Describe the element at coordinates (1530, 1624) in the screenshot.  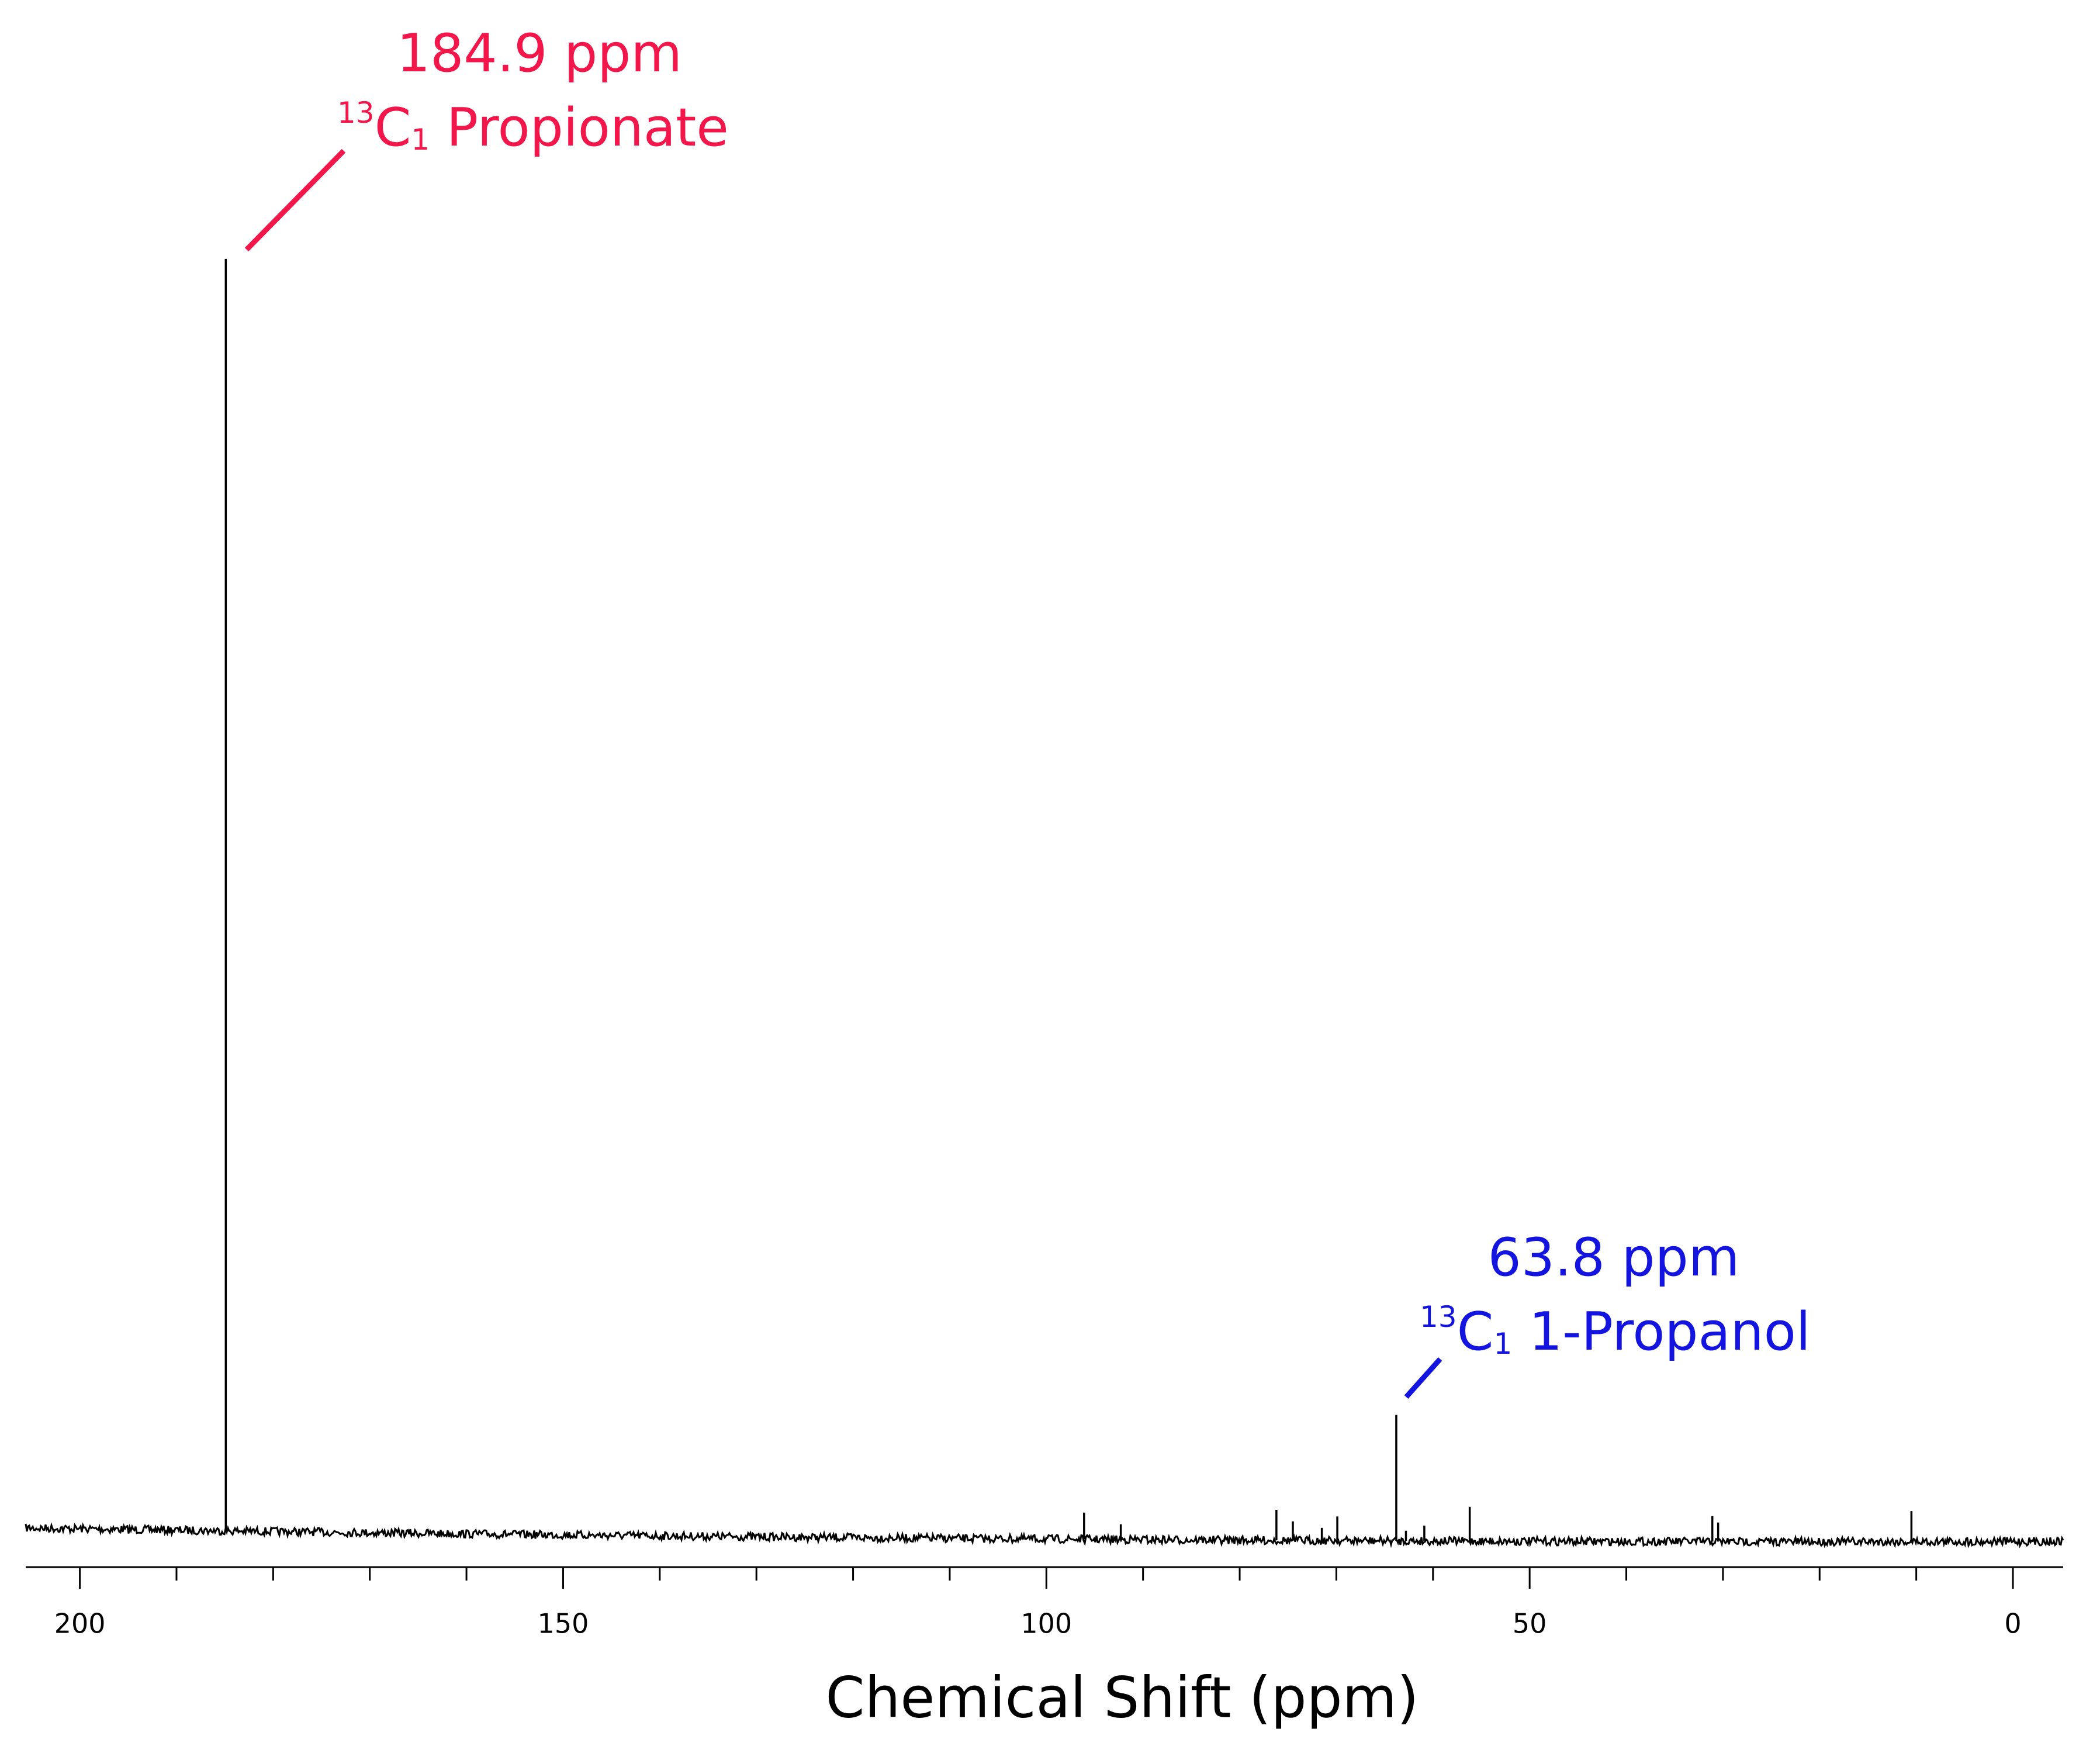
I see `x-tick-label: 50` at that location.